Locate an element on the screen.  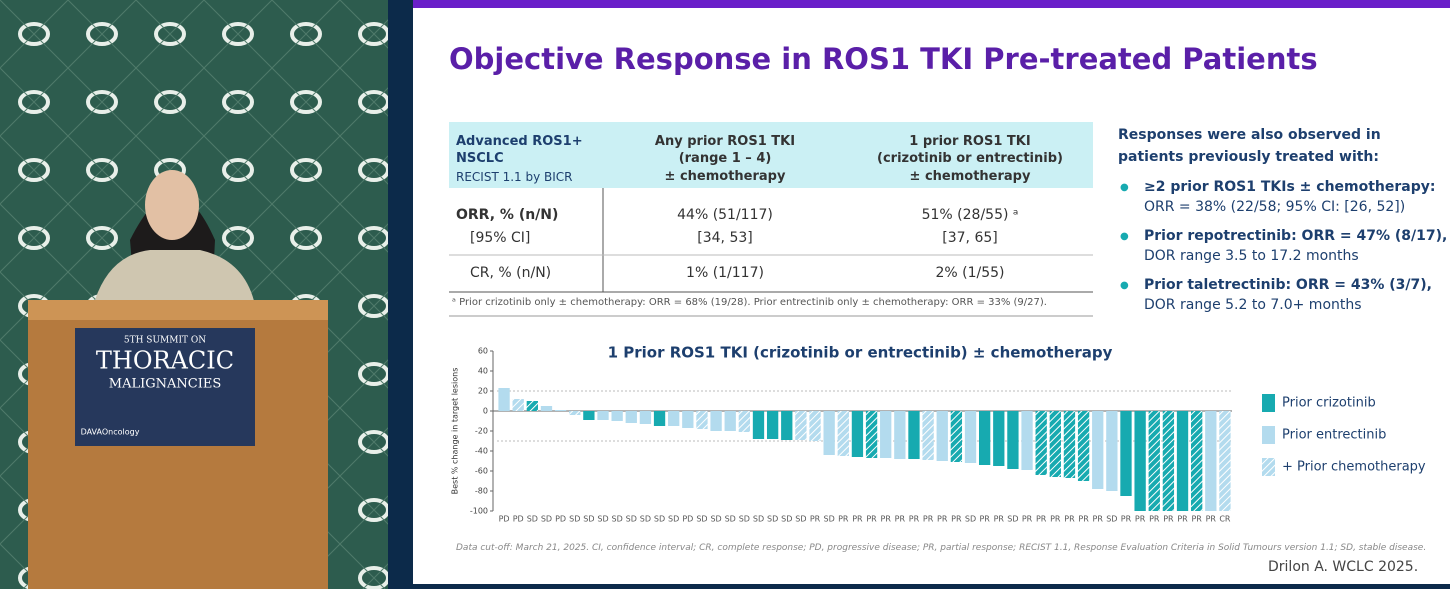
bullet: DOR range 3.5 to 17.2 months is located at coordinates (1251, 256).